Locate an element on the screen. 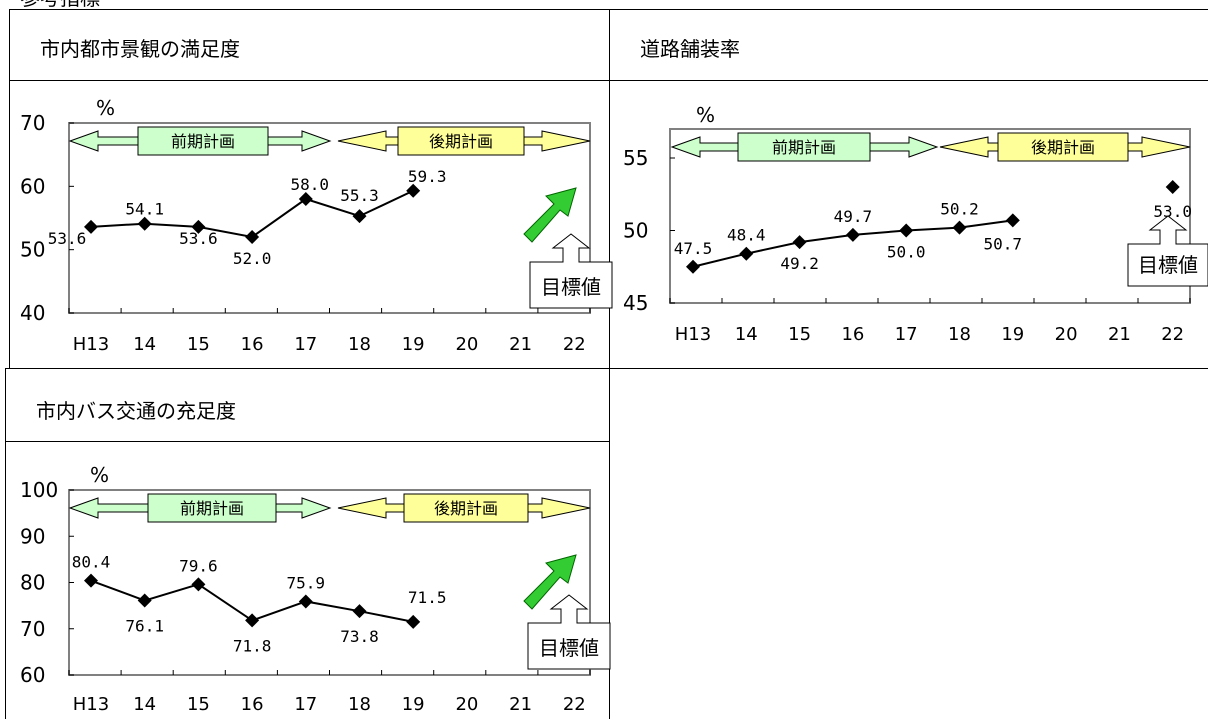 The height and width of the screenshot is (719, 1208). y-tick-label: 45 is located at coordinates (635, 303).